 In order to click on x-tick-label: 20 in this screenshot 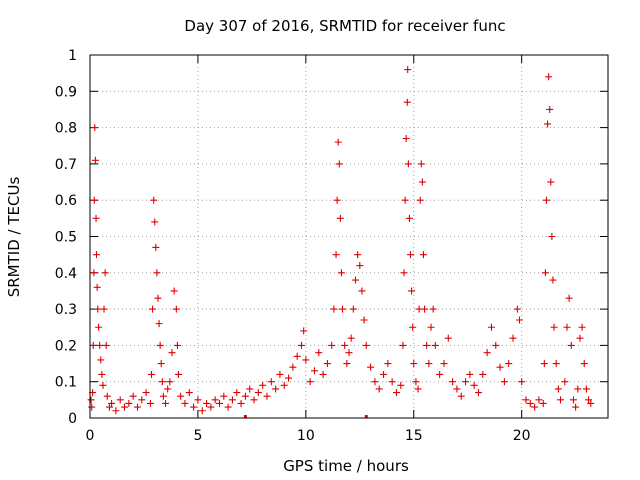, I will do `click(522, 436)`.